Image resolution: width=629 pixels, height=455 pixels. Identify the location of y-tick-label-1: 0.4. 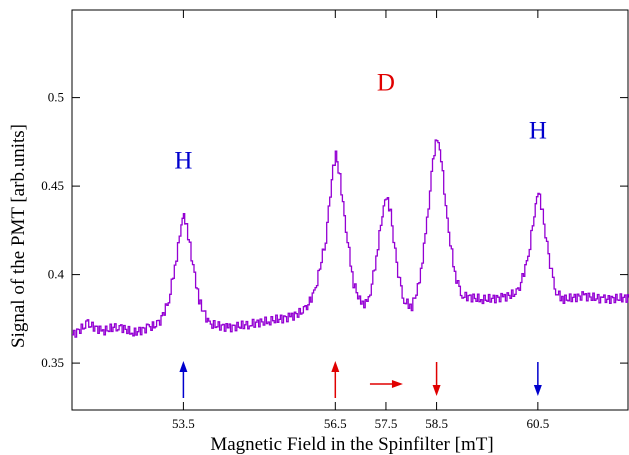
(56, 274).